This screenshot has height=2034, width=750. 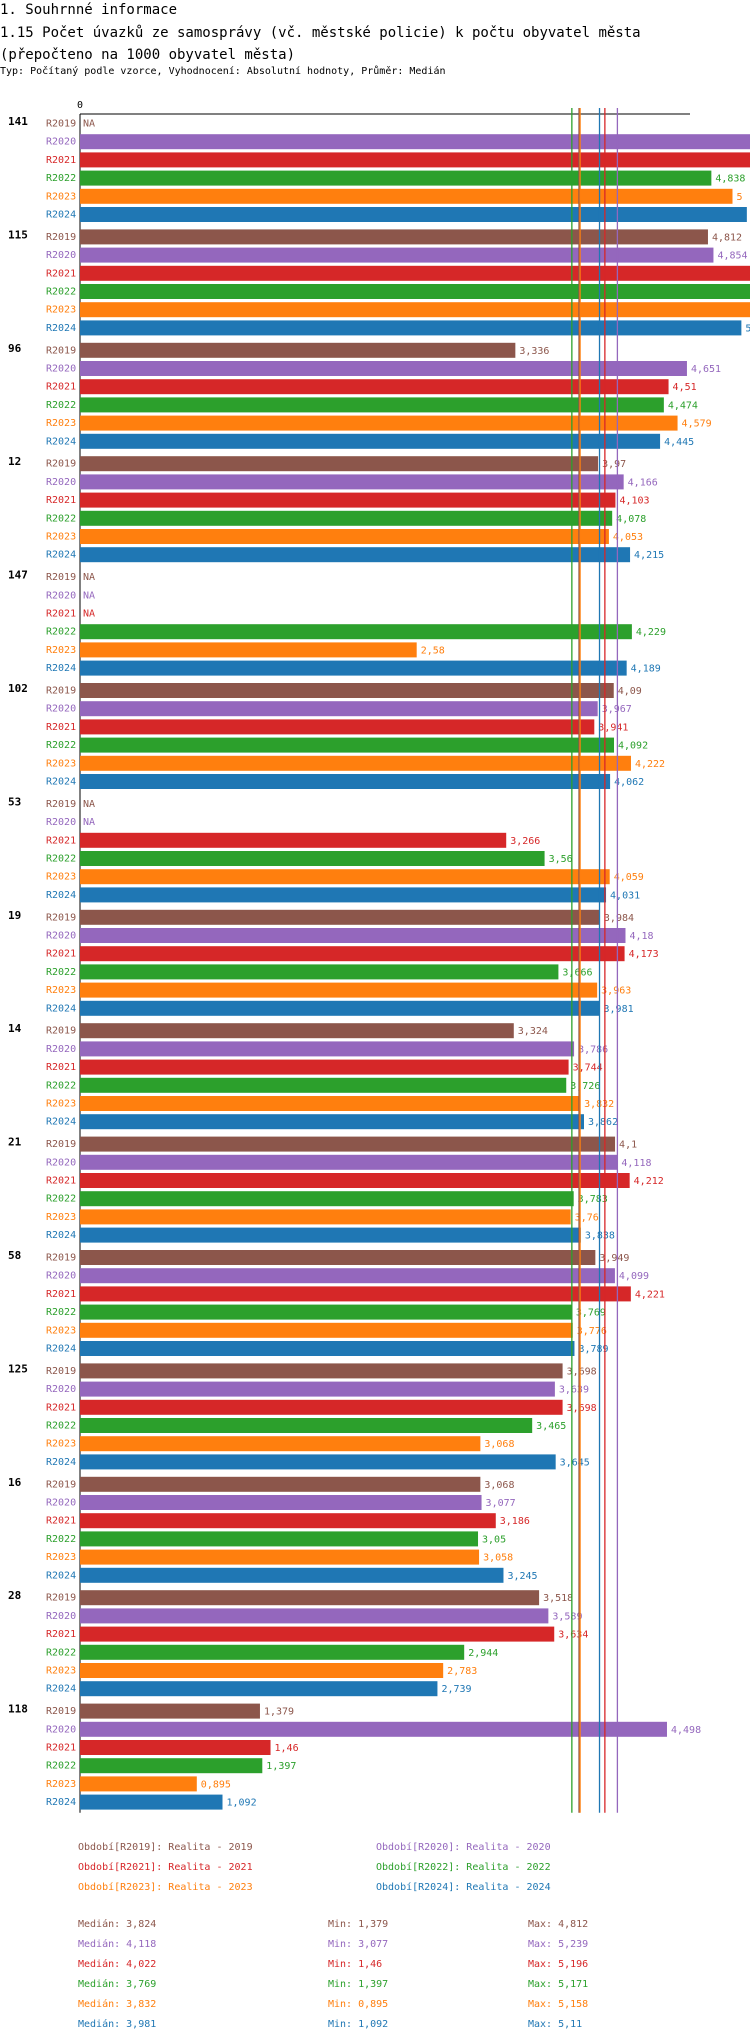 I want to click on group-label: 96, so click(x=15, y=348).